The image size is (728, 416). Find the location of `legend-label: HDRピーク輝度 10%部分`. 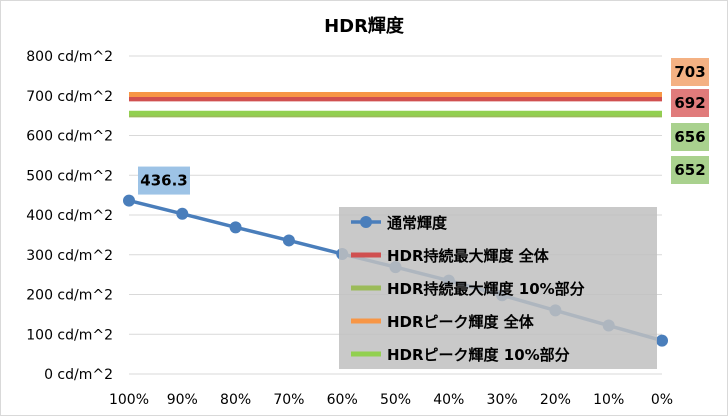

legend-label: HDRピーク輝度 10%部分 is located at coordinates (478, 355).